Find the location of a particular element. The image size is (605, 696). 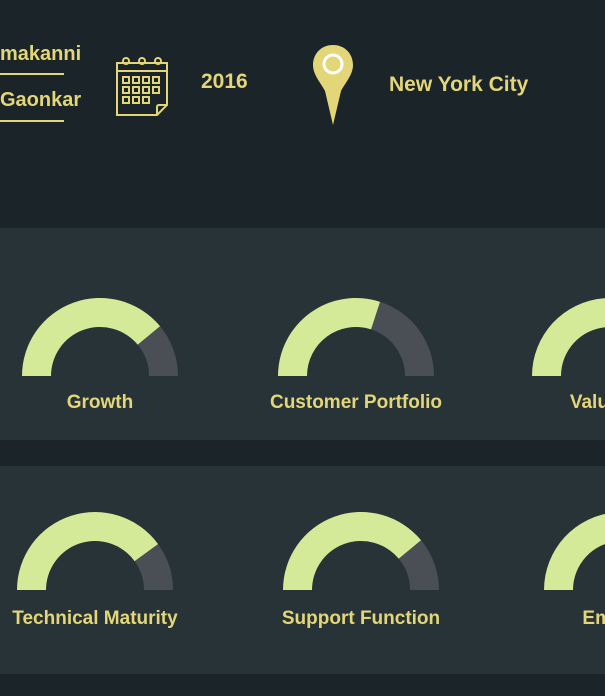

author-last-name: Gaonkar is located at coordinates (41, 100).